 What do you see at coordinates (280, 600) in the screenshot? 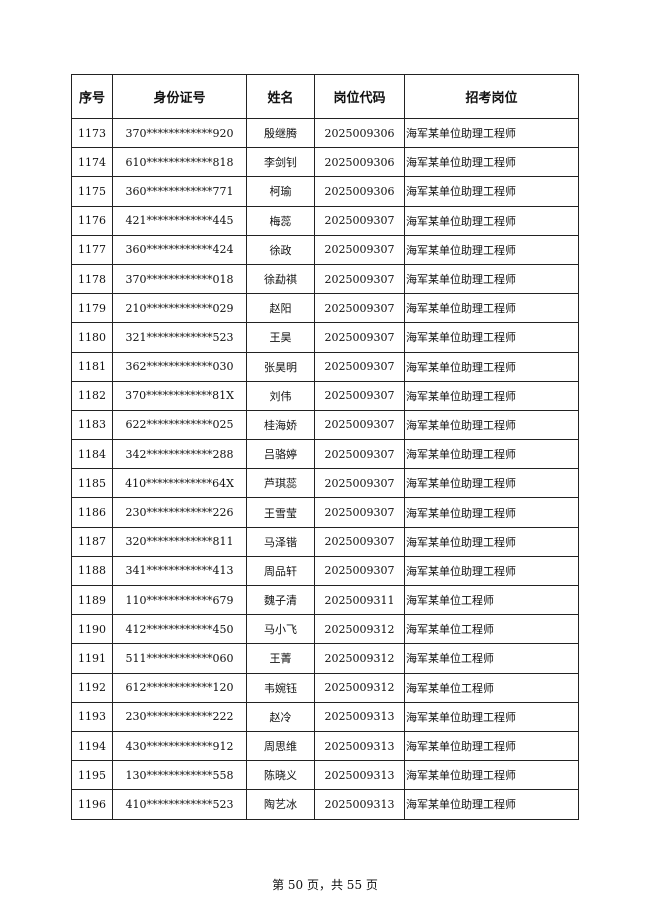
I see `cell-name: 魏子清` at bounding box center [280, 600].